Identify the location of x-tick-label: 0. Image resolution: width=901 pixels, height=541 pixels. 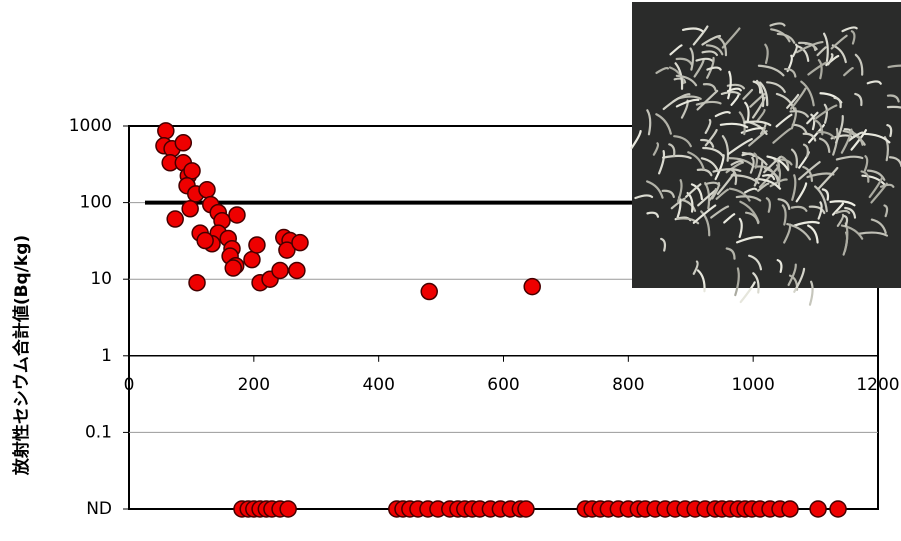
(129, 385).